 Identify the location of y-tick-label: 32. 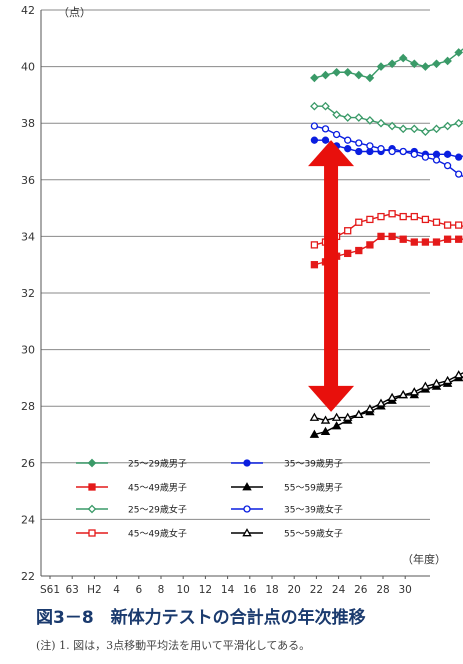
(28, 293).